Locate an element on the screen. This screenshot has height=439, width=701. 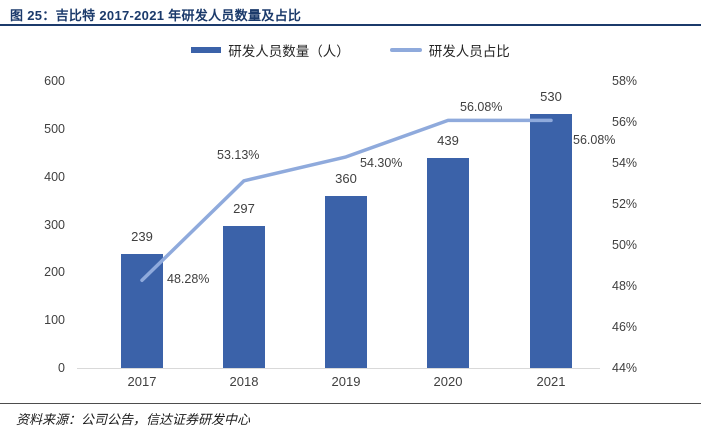
right-axis-tick: 56% is located at coordinates (625, 122).